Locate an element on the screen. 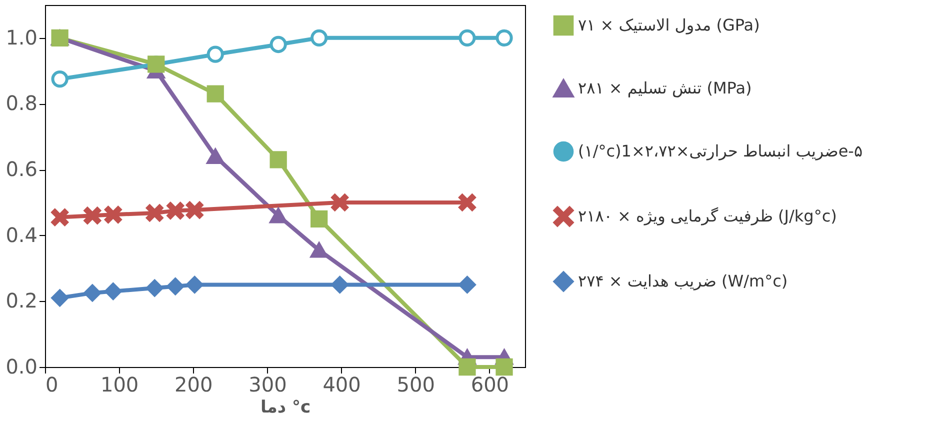 The image size is (938, 444). x-tick-label: 0 is located at coordinates (52, 384).